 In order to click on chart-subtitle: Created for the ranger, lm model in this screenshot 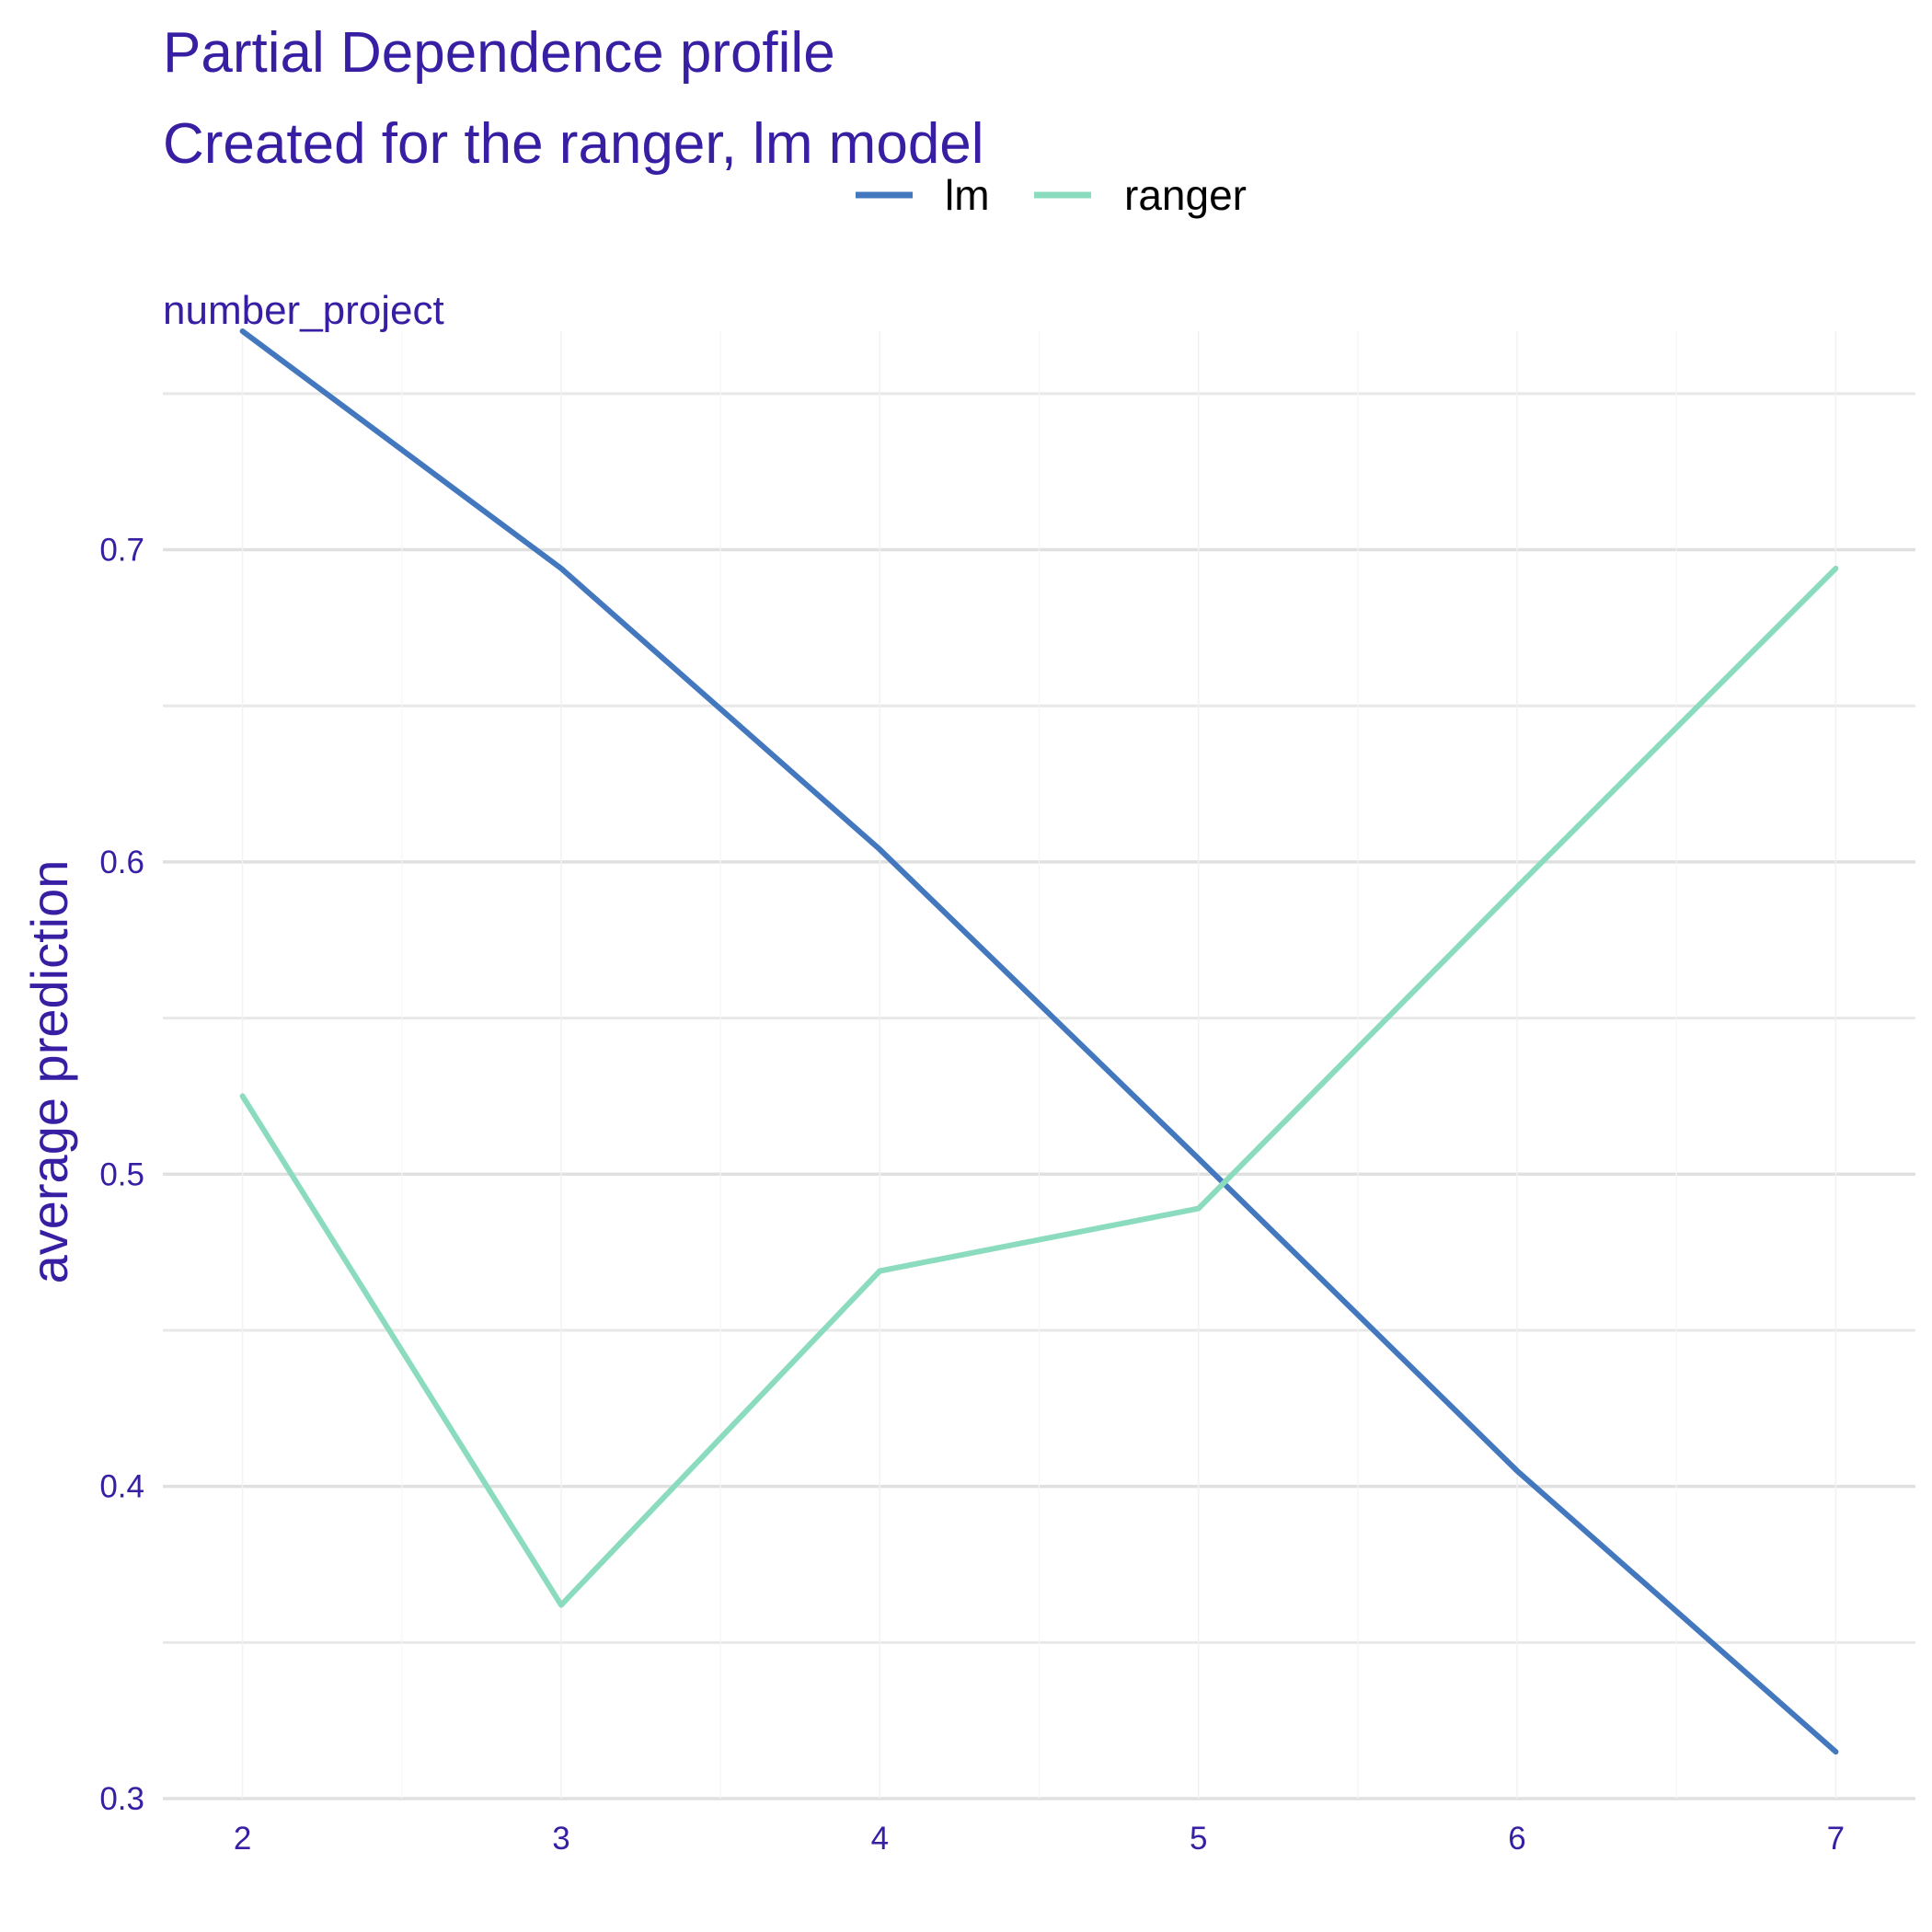, I will do `click(573, 144)`.